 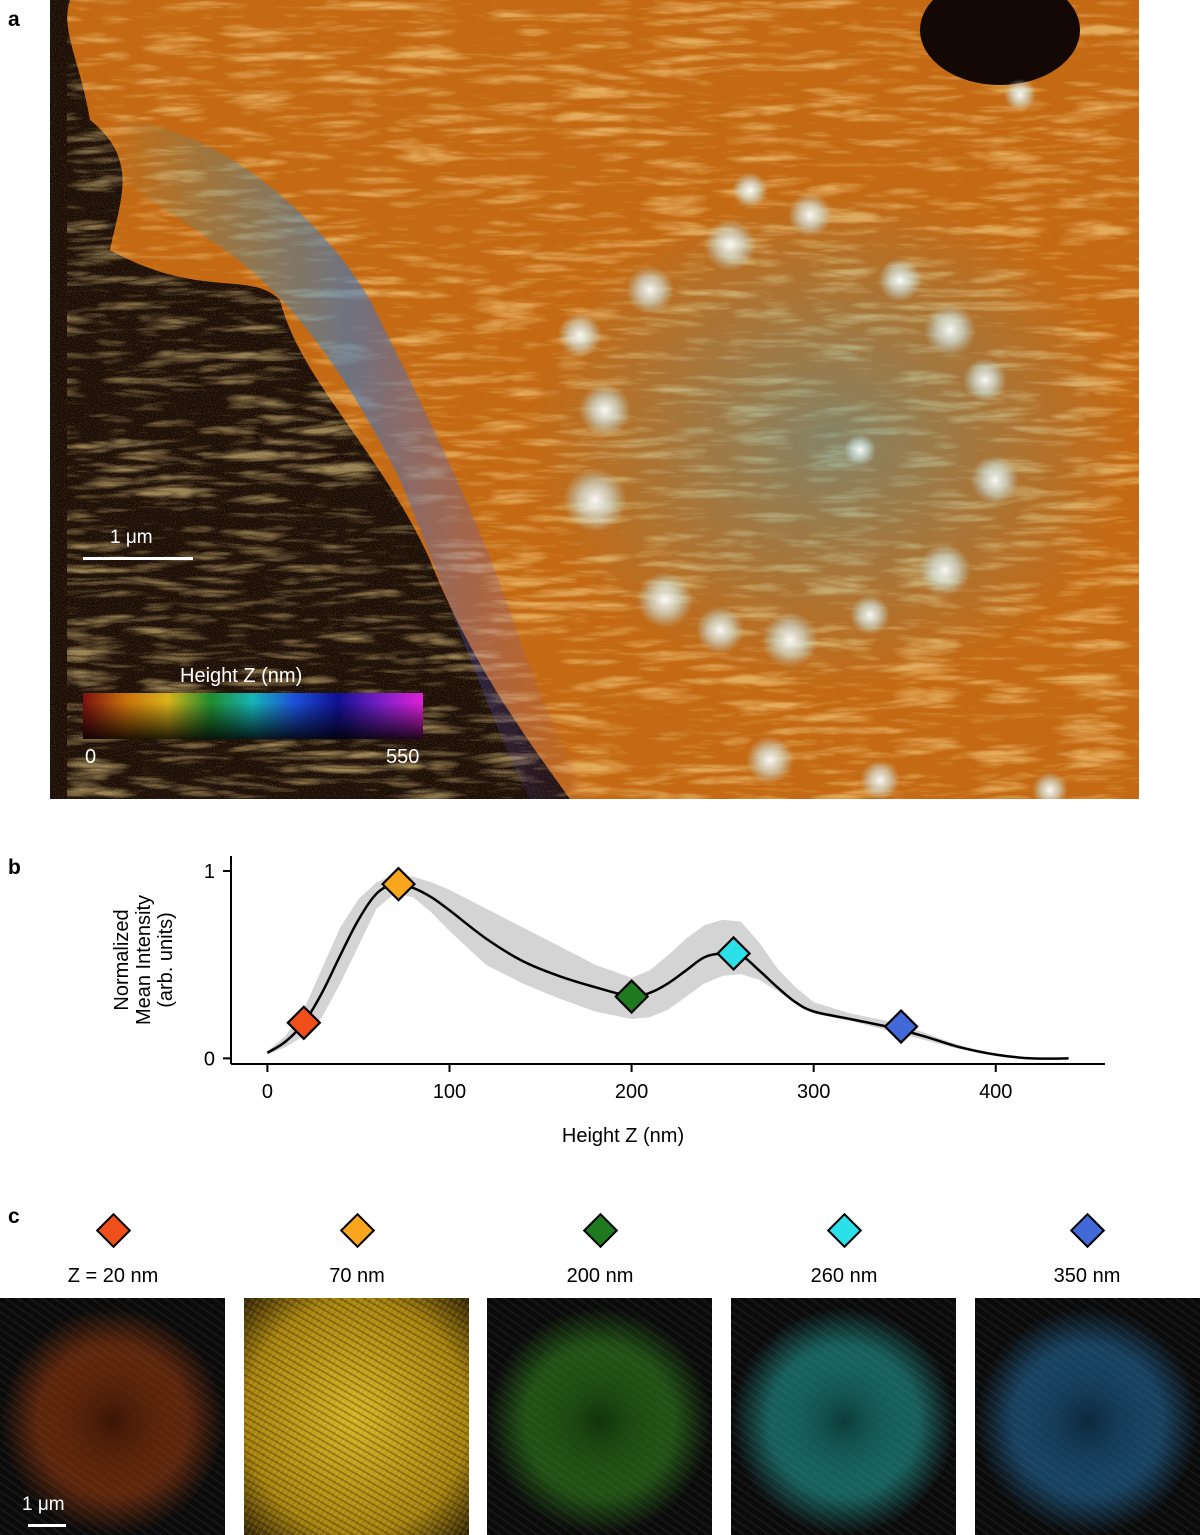 What do you see at coordinates (166, 960) in the screenshot?
I see `y-axis-label-line: (arb. units)` at bounding box center [166, 960].